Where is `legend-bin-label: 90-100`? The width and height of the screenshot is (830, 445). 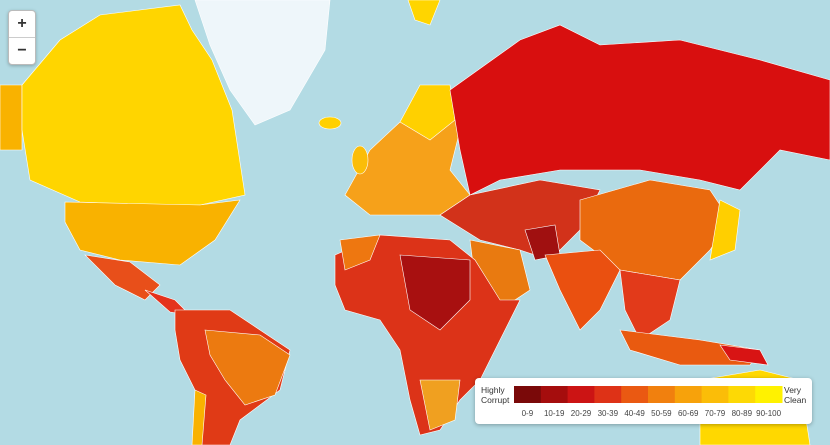 legend-bin-label: 90-100 is located at coordinates (768, 413).